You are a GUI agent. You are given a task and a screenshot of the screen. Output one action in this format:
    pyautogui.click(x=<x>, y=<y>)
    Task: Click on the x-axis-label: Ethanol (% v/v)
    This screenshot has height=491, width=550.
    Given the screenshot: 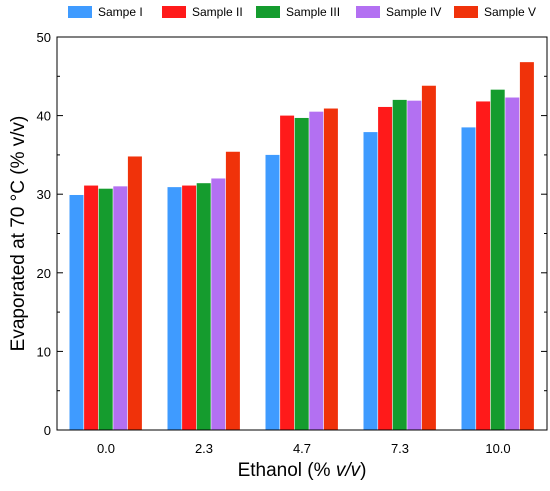 What is the action you would take?
    pyautogui.click(x=302, y=470)
    